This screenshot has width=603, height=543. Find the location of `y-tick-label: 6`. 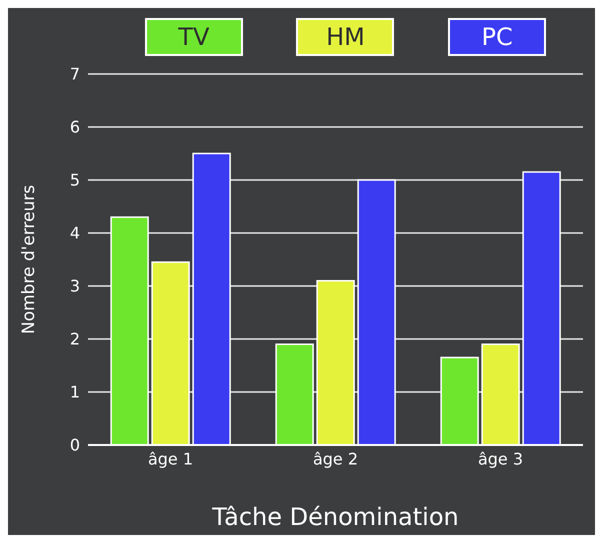

y-tick-label: 6 is located at coordinates (75, 127).